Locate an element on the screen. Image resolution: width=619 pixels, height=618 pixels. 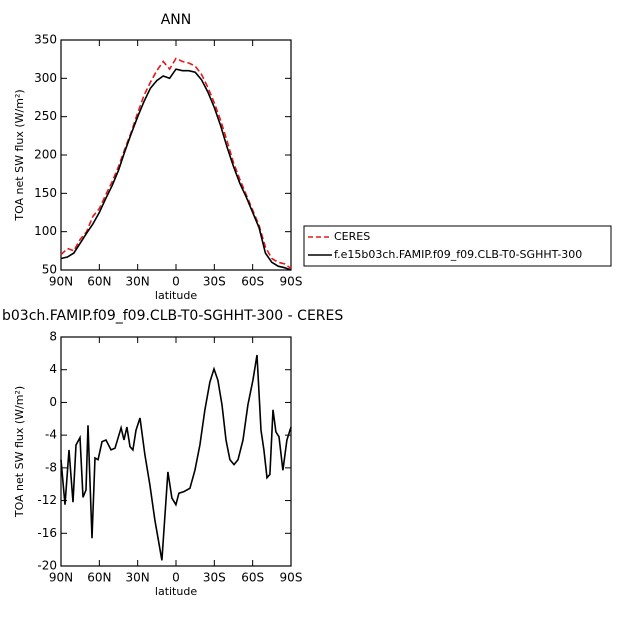
y-tick-label: 100 is located at coordinates (45, 231).